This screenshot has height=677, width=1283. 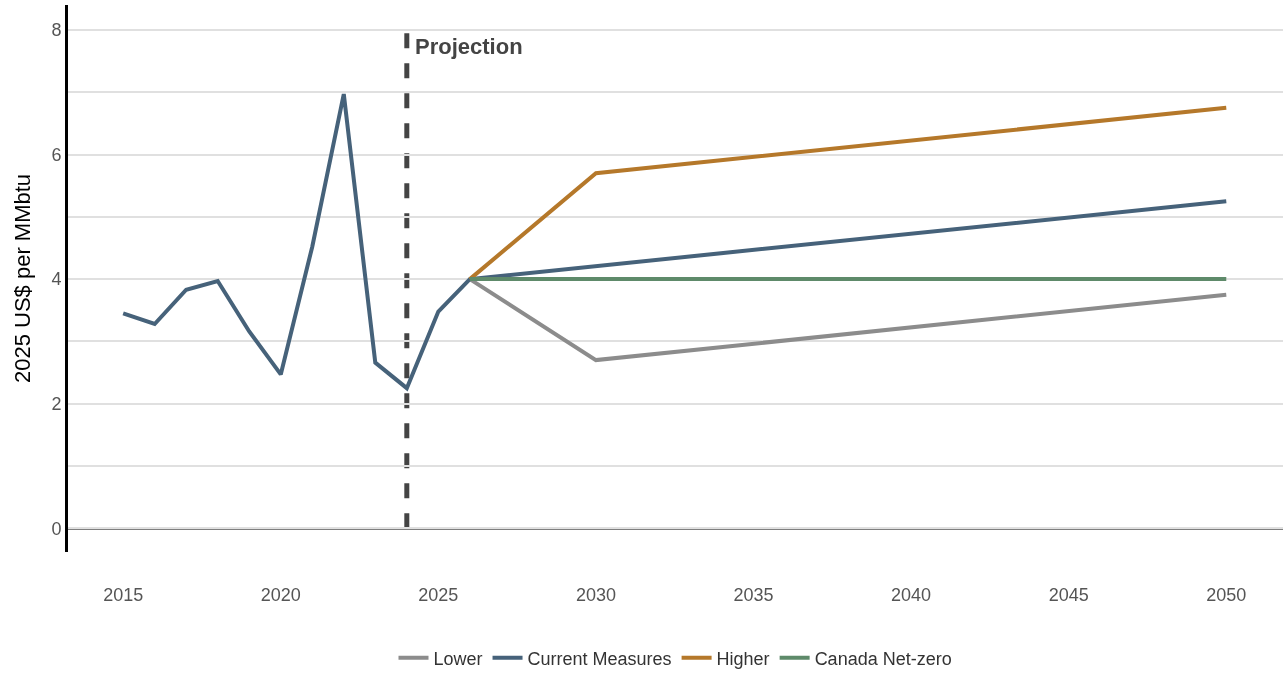 I want to click on y-tick-label: 4, so click(x=56, y=279).